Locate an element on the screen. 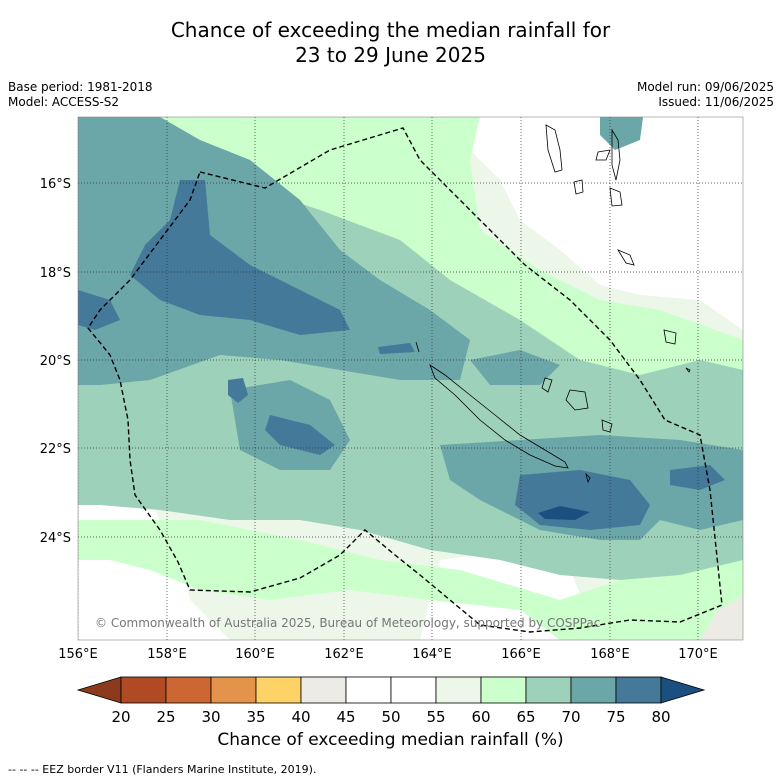 The width and height of the screenshot is (781, 781). loyalty-islands-coast is located at coordinates (577, 405).